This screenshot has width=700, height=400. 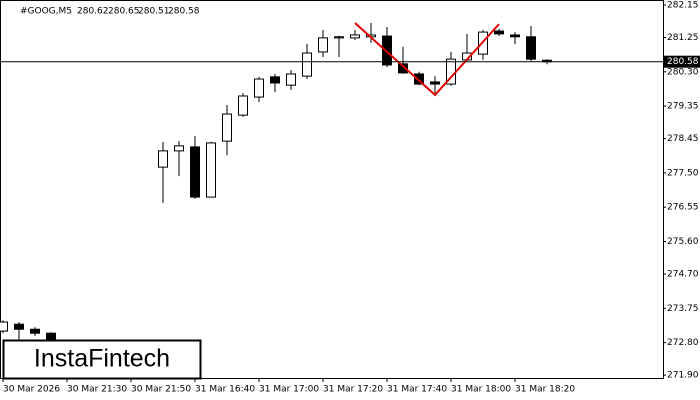 What do you see at coordinates (683, 376) in the screenshot?
I see `y-tick-label: 271.90` at bounding box center [683, 376].